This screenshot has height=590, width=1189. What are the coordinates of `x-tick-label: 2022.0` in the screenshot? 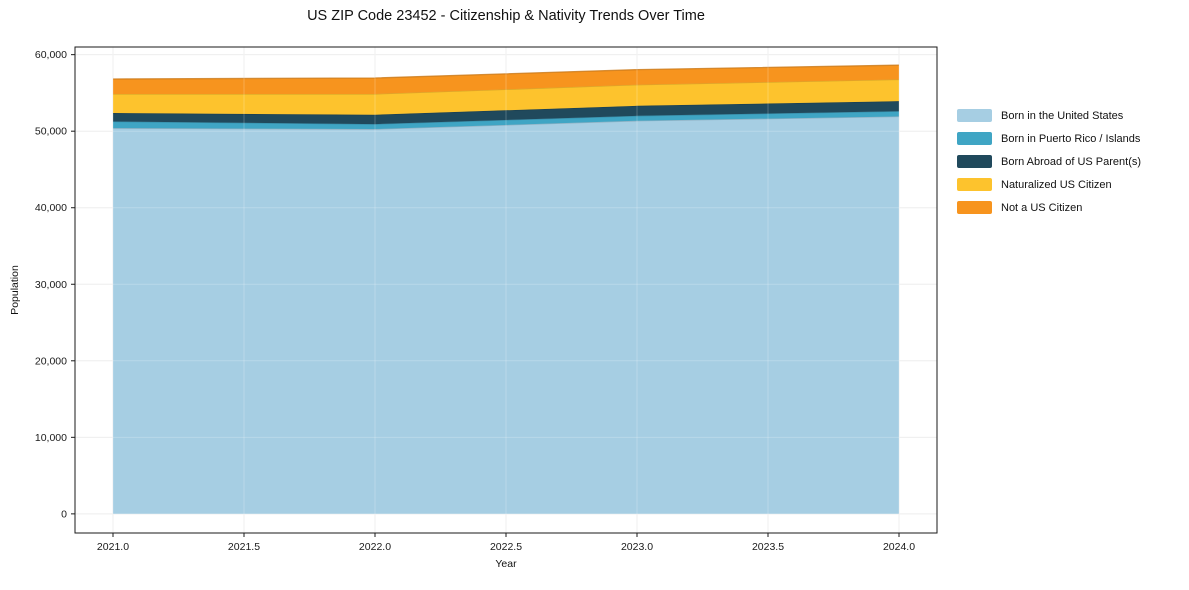 It's located at (375, 547).